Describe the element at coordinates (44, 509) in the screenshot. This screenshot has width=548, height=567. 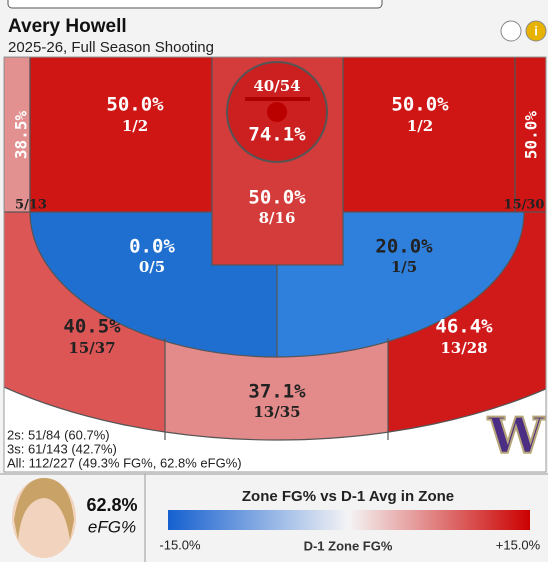
I see `player-hair` at that location.